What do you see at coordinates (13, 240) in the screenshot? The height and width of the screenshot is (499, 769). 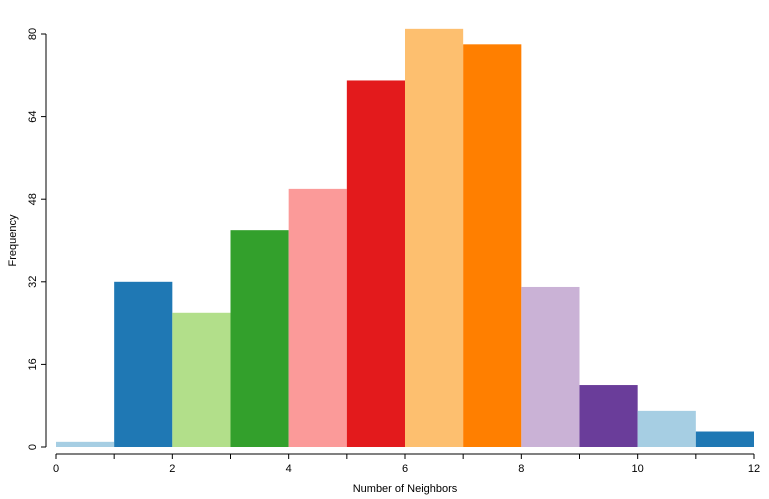 I see `y-axis-label: Frequency` at bounding box center [13, 240].